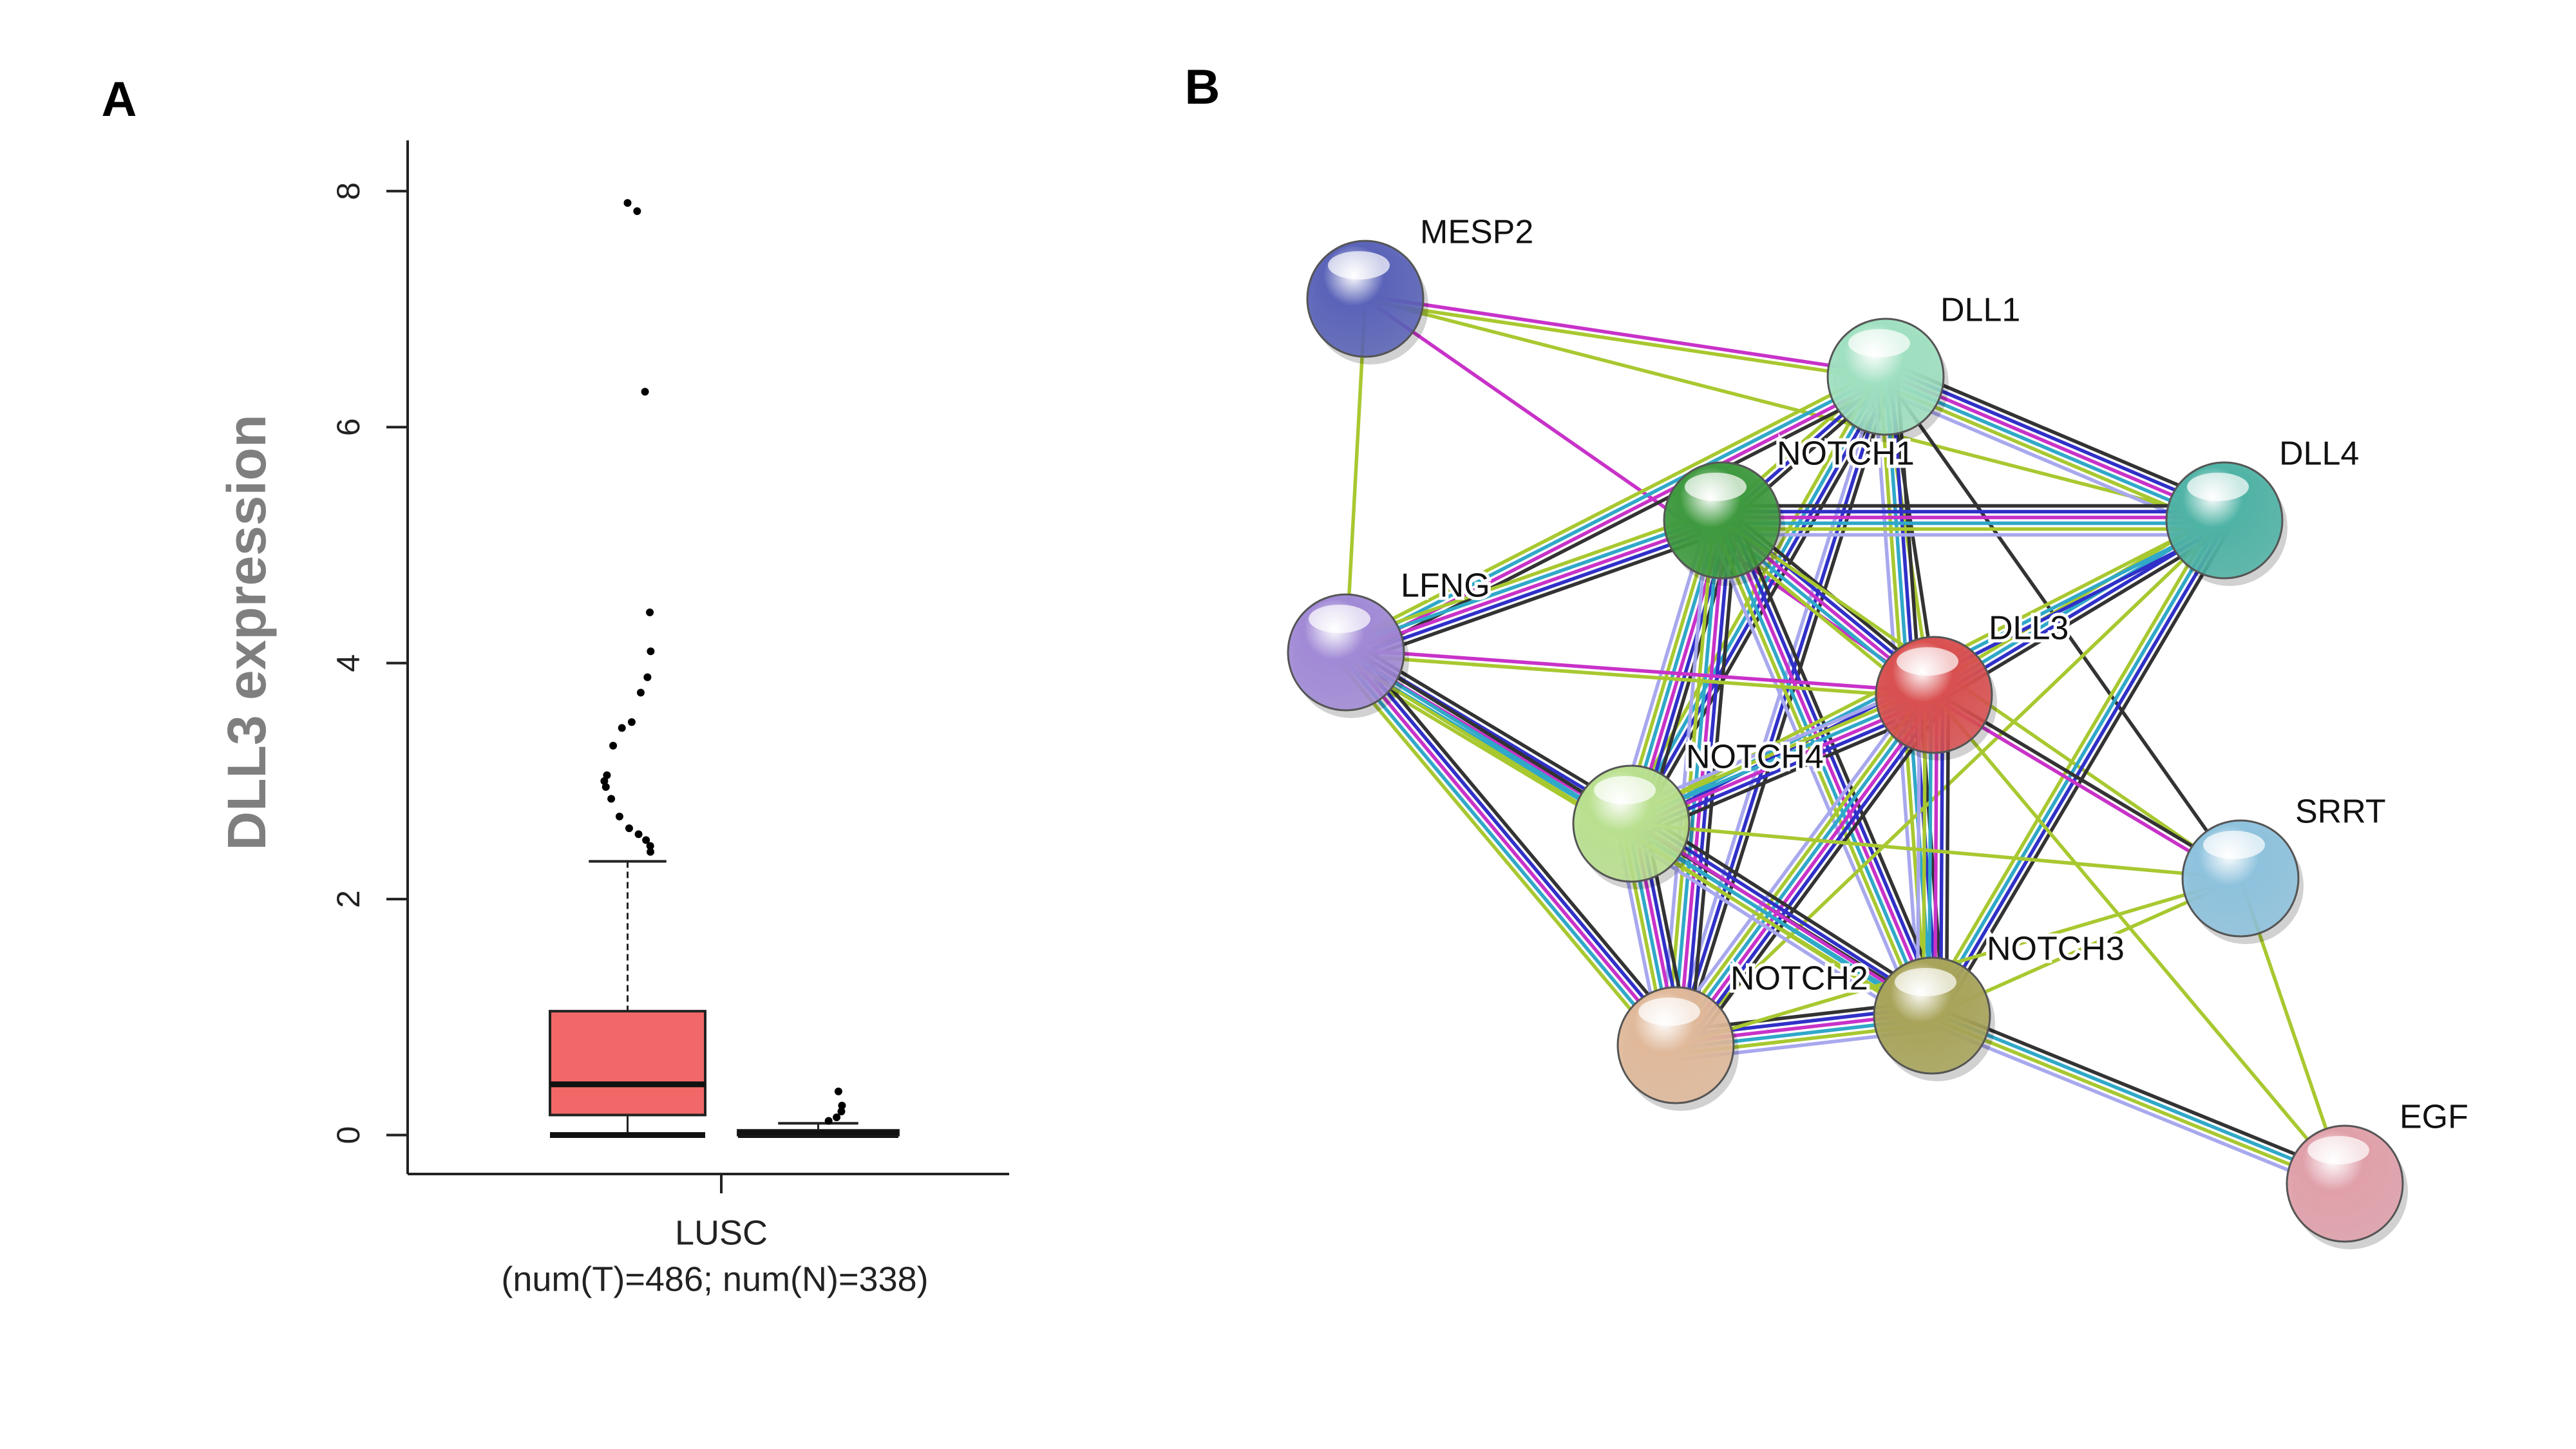  I want to click on node-label: DLL4, so click(2319, 454).